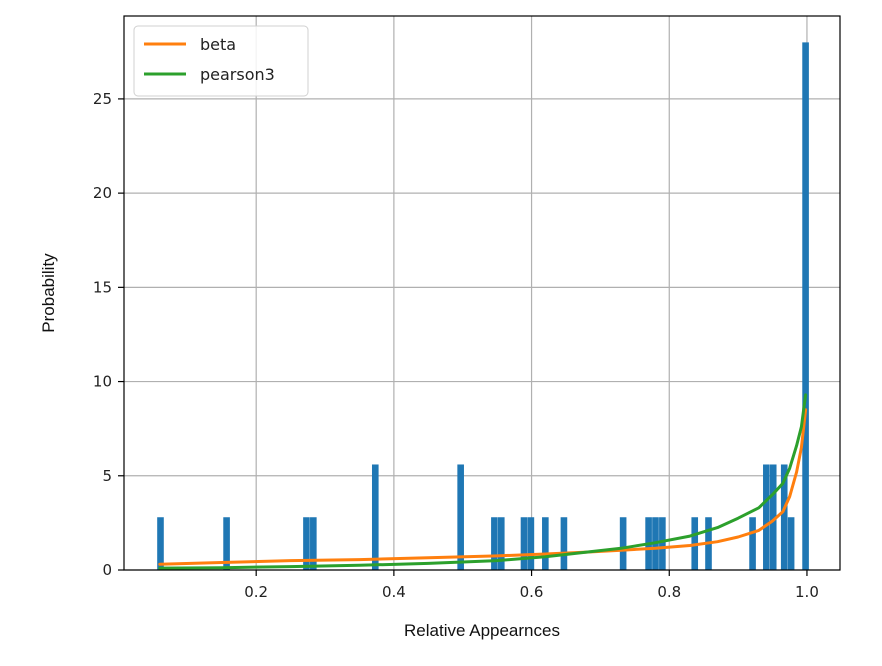 The height and width of the screenshot is (666, 882). Describe the element at coordinates (532, 592) in the screenshot. I see `x-tick-label: 0.6` at that location.